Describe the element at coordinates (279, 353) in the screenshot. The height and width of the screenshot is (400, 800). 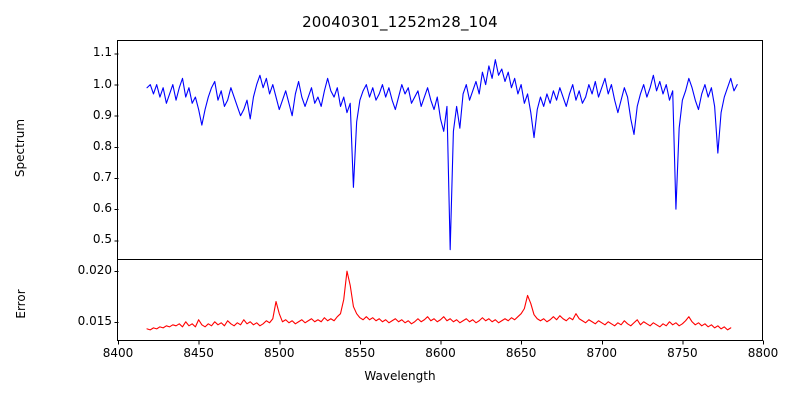
I see `x-tick-label: 8500` at that location.